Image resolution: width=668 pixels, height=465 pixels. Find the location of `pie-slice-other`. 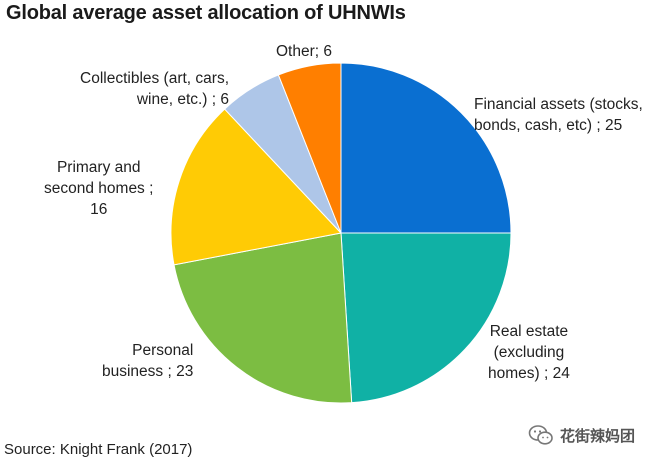

pie-slice-other is located at coordinates (309, 148).